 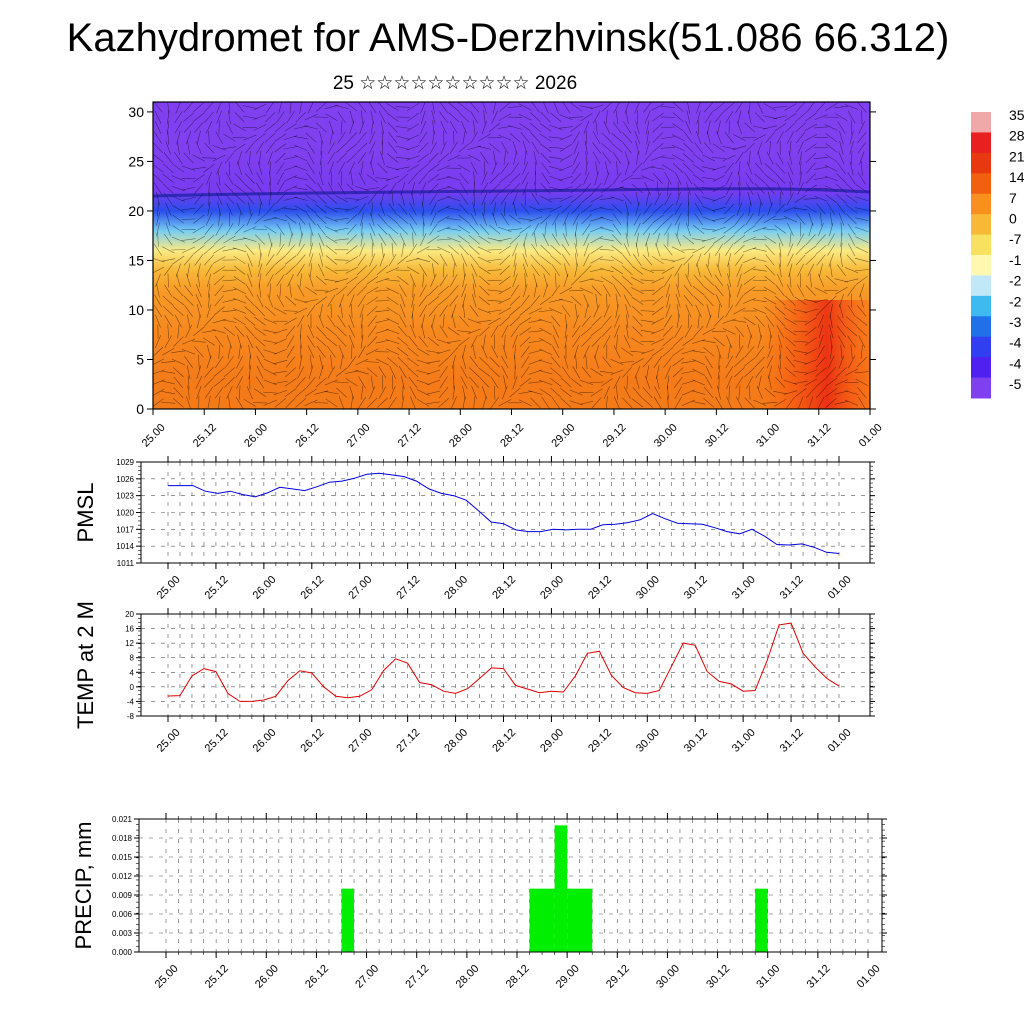 I want to click on x-tick-label: 26.12, so click(x=313, y=588).